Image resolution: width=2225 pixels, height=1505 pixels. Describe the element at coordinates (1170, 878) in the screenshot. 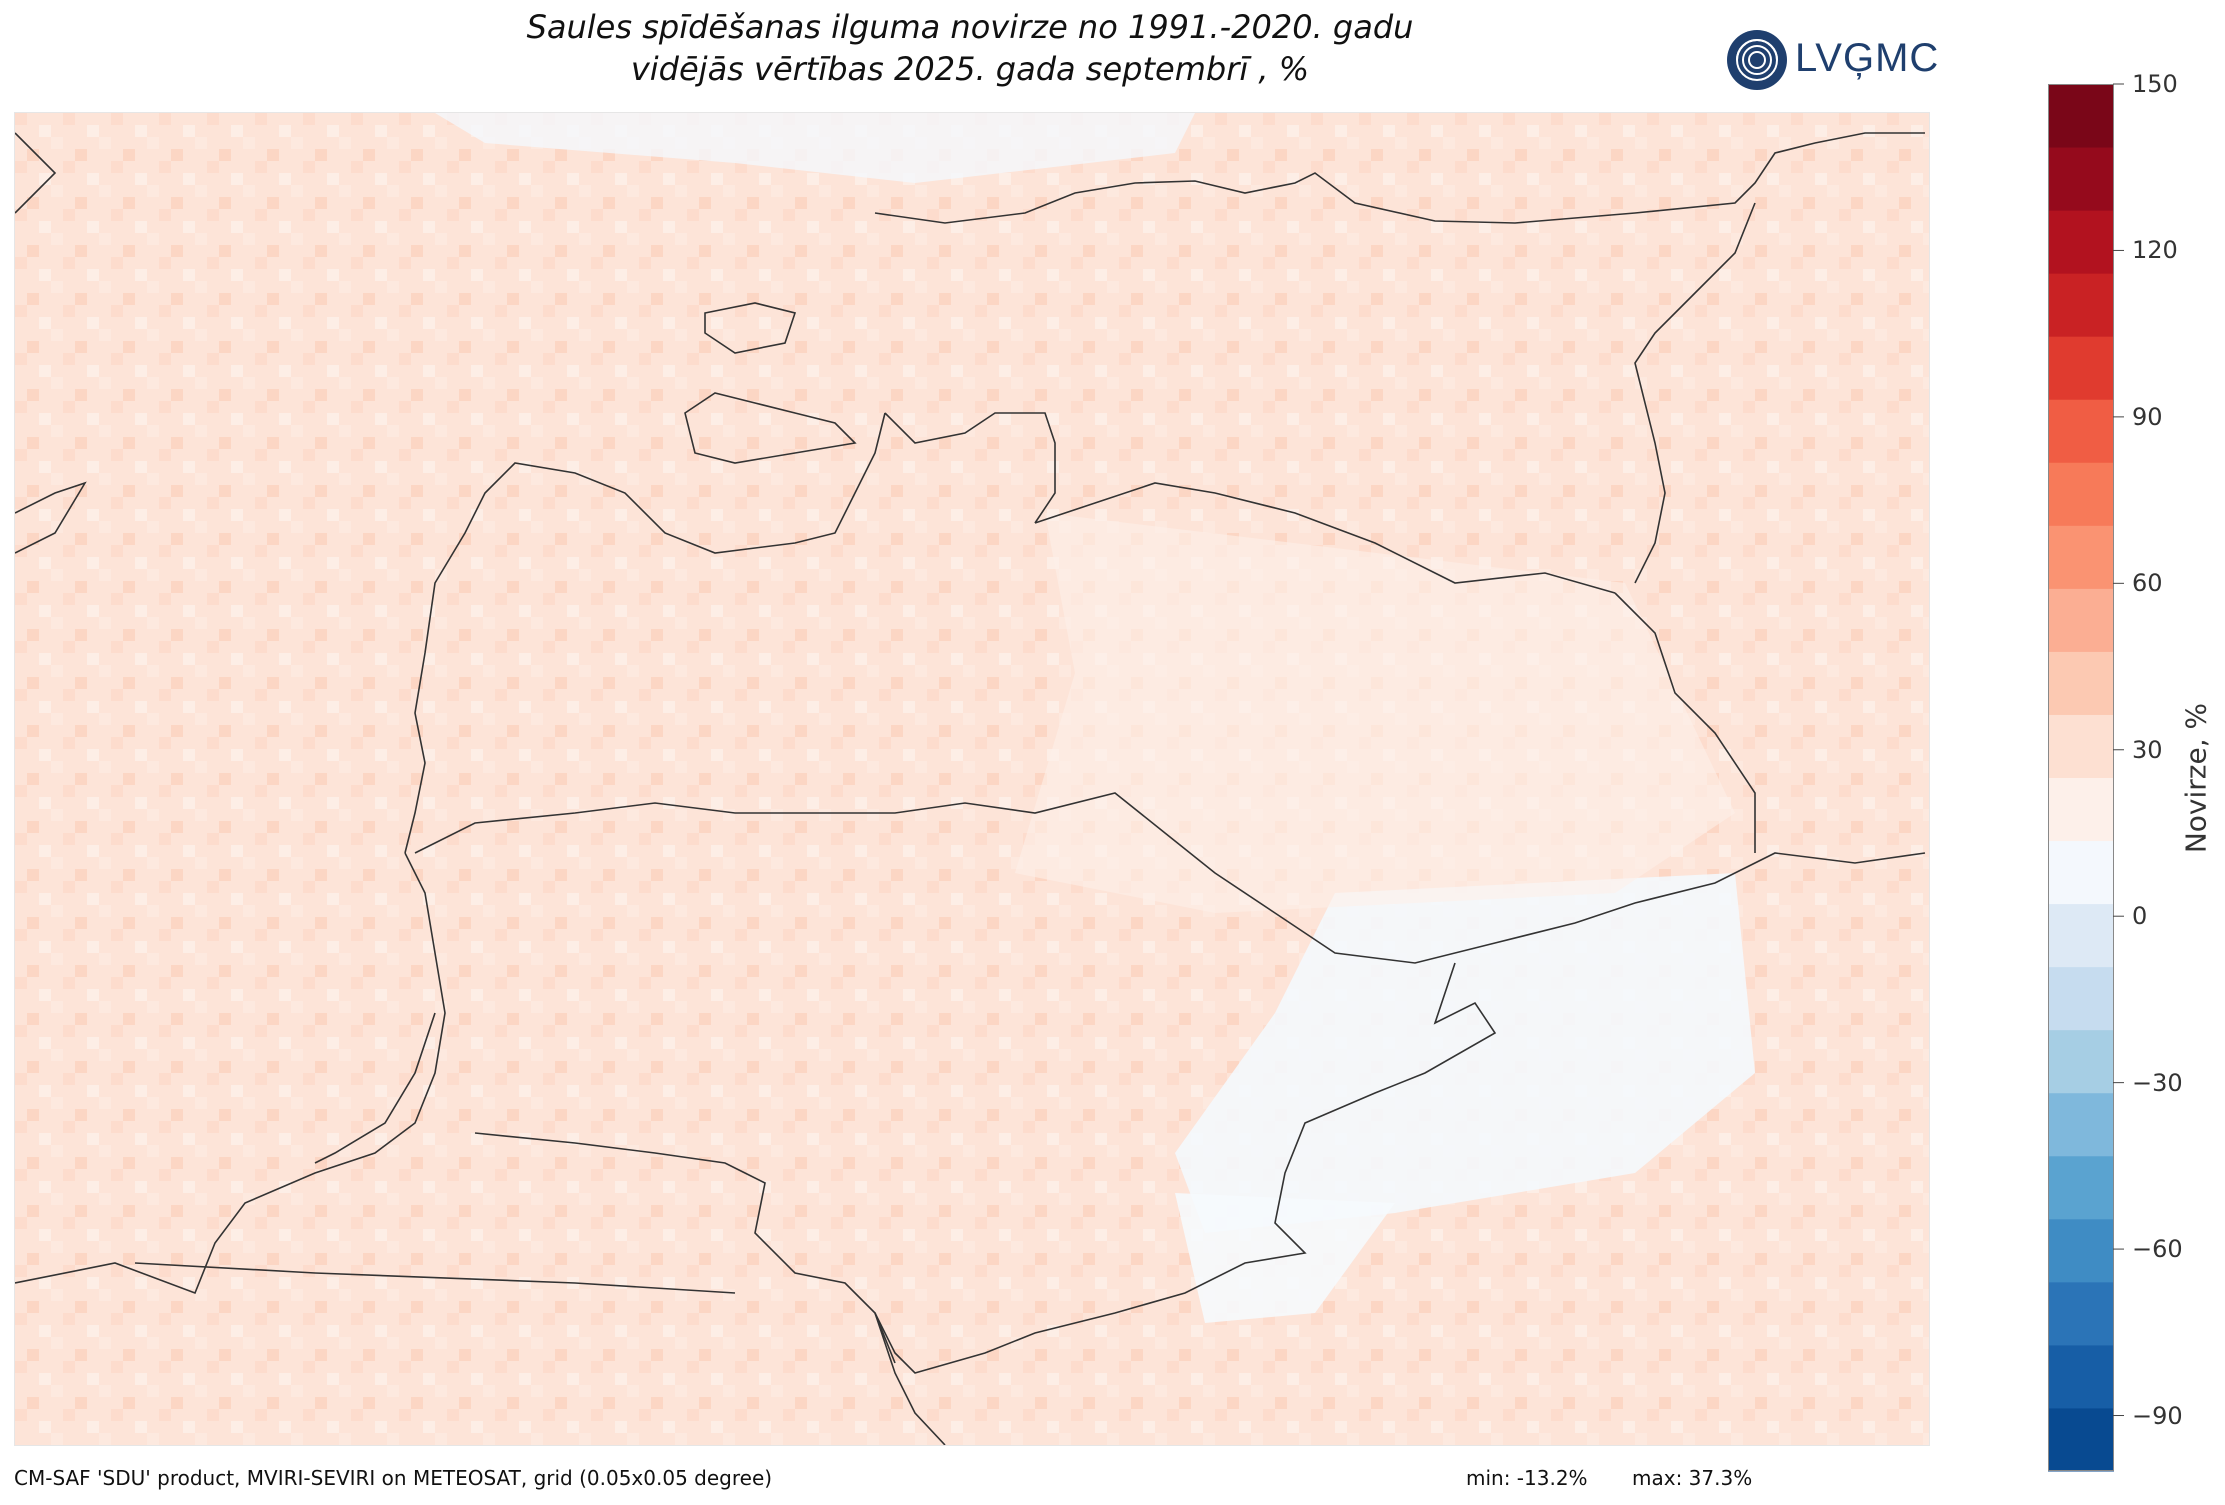

I see `latvia-lithuania-border` at that location.